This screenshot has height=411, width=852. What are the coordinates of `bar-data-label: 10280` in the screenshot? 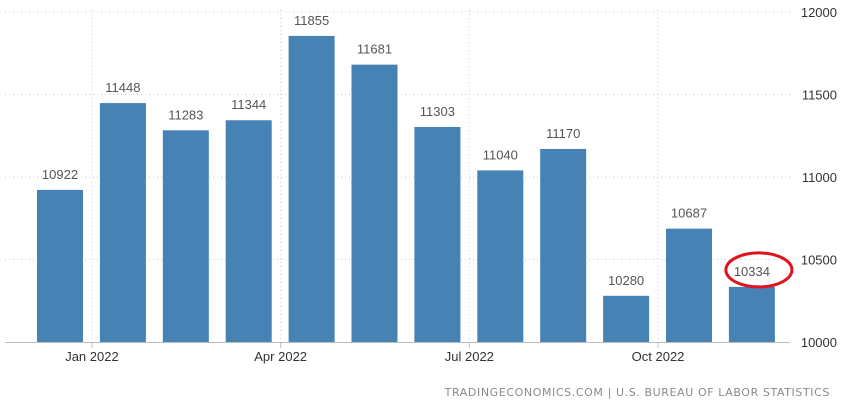 It's located at (626, 280).